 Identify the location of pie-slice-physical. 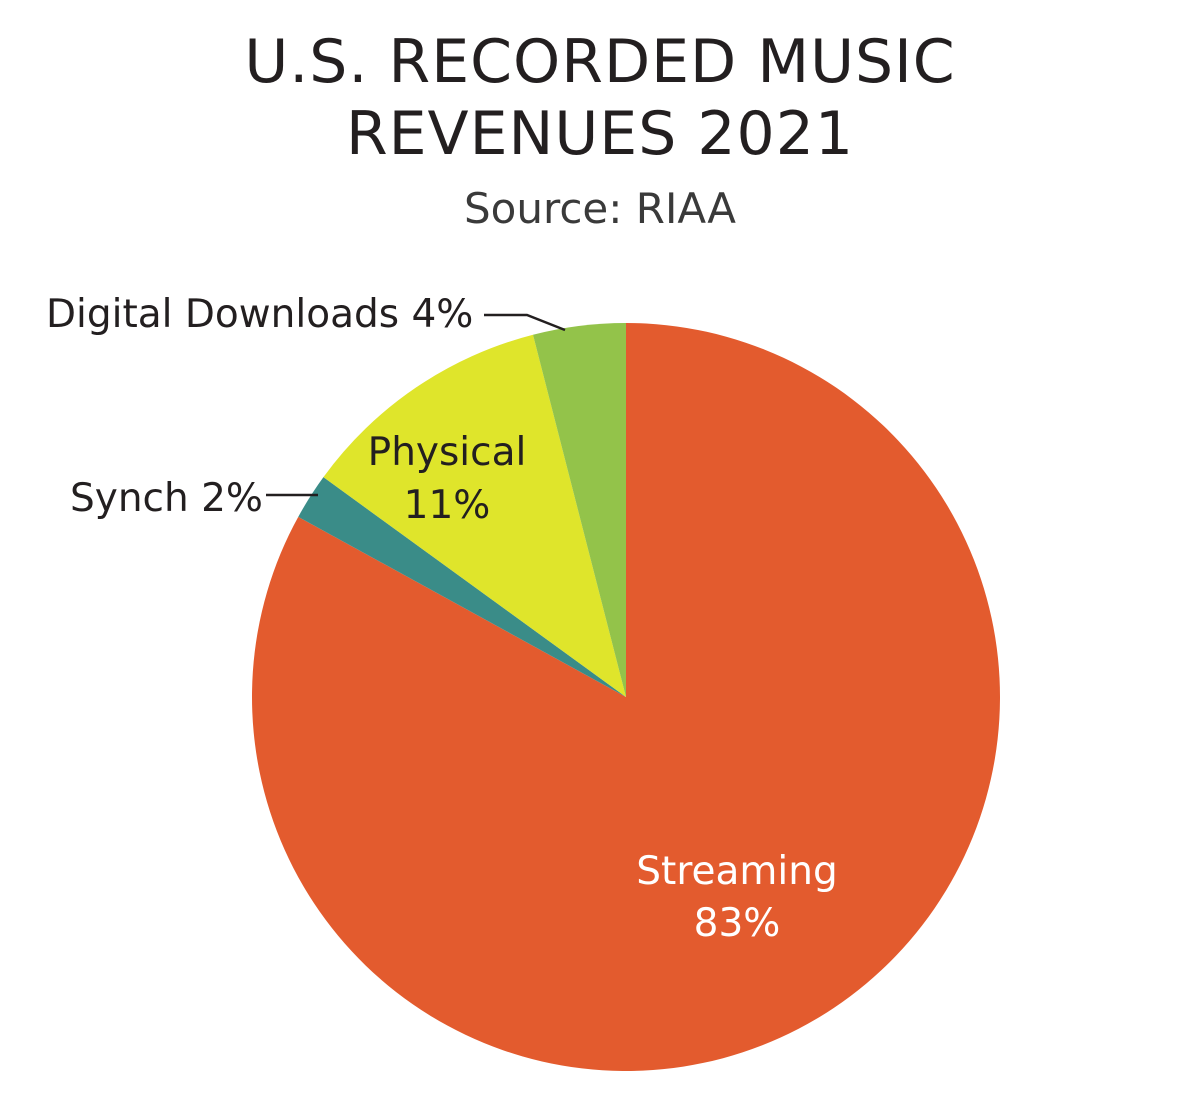
(474, 515).